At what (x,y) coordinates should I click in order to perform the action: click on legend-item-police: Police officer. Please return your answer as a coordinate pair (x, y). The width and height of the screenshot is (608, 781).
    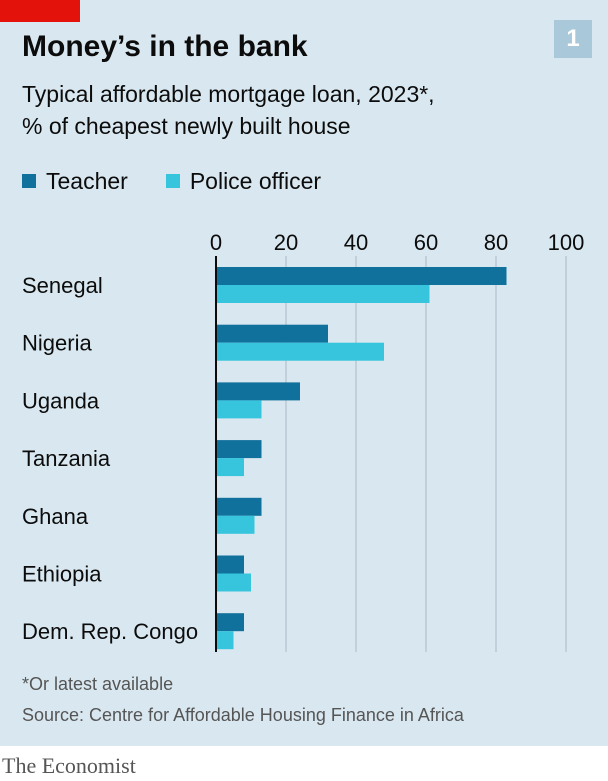
    Looking at the image, I should click on (243, 181).